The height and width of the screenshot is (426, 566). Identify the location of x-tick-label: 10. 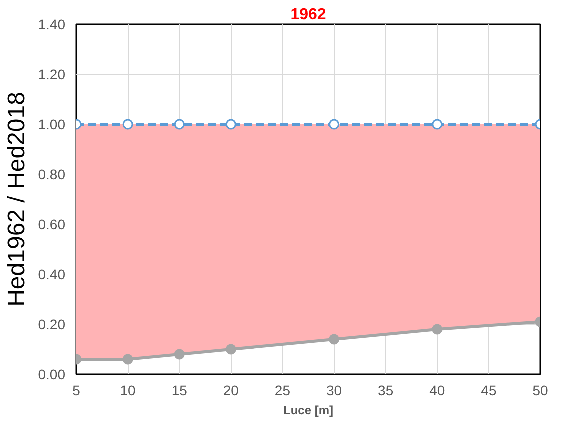
(128, 390).